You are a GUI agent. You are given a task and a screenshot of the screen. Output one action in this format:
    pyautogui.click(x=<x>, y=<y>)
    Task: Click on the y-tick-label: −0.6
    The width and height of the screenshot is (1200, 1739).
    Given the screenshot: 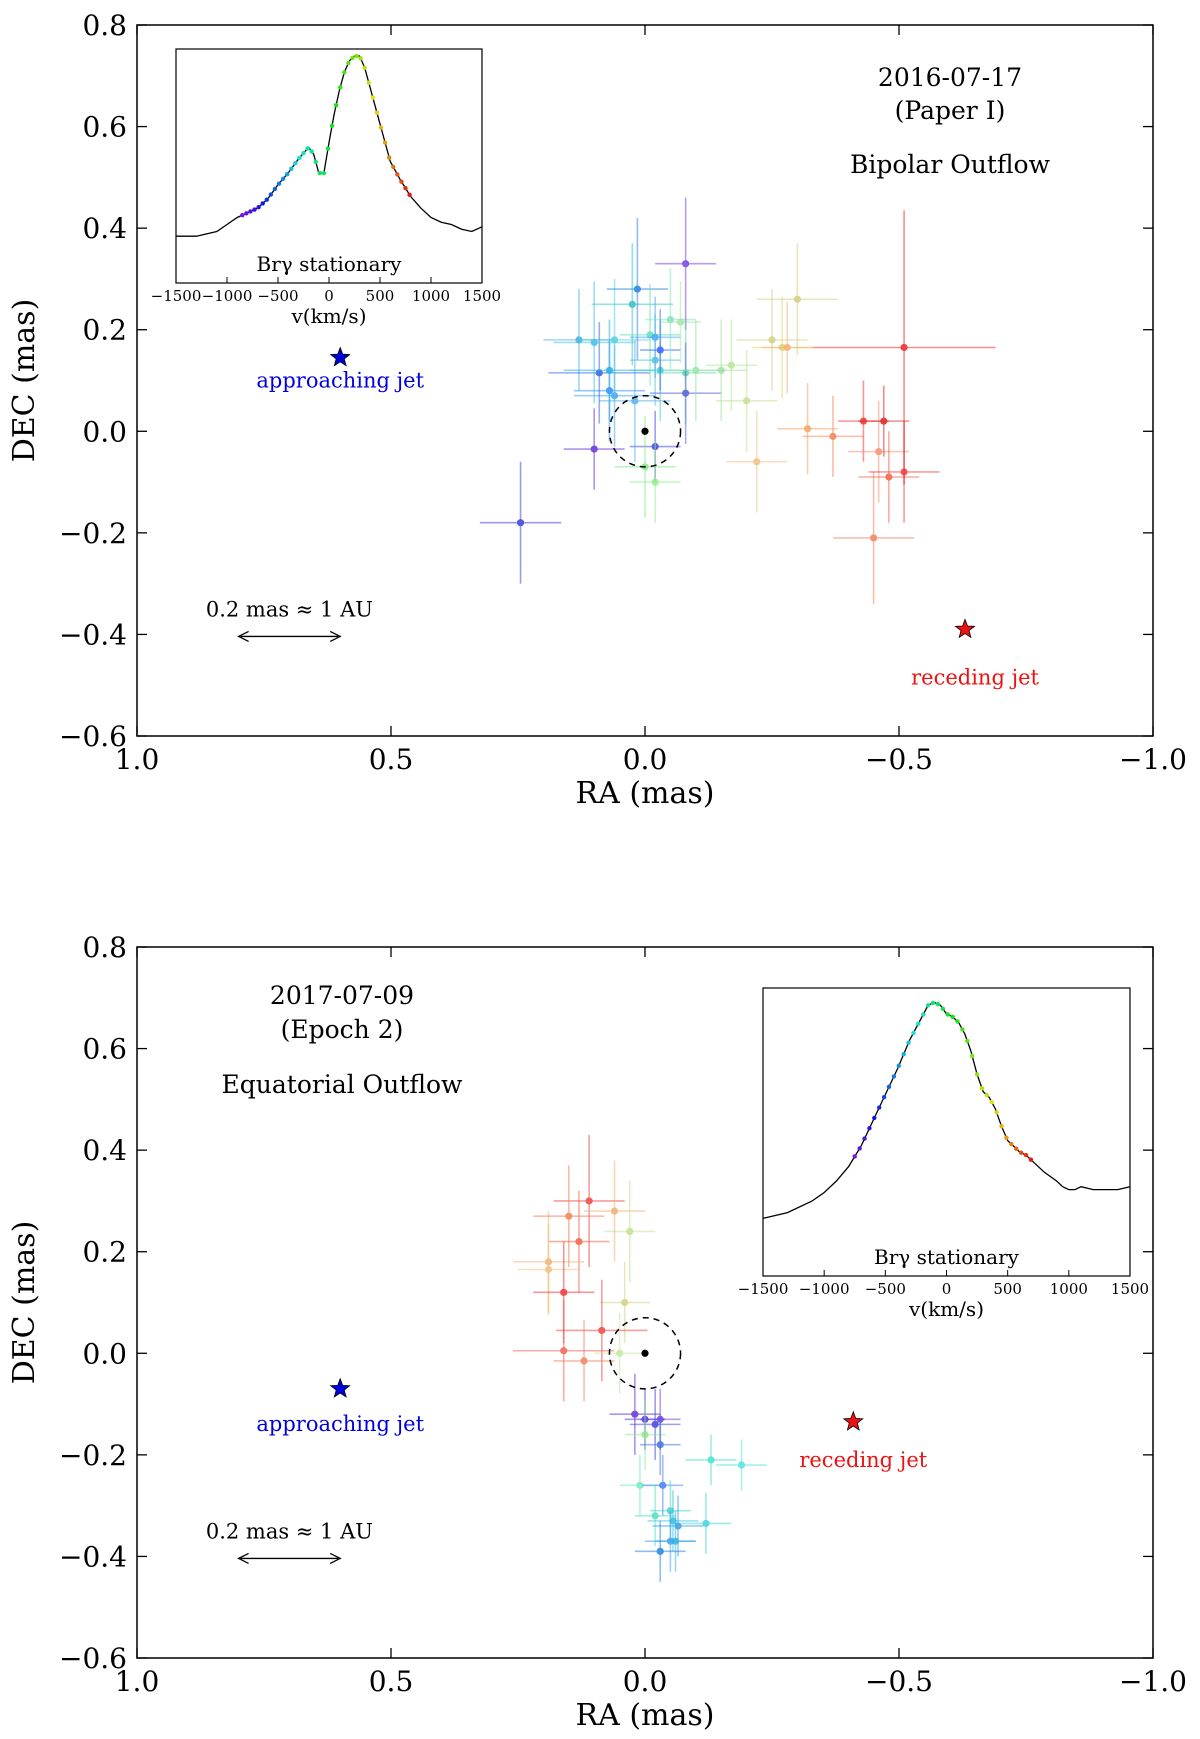 What is the action you would take?
    pyautogui.click(x=93, y=736)
    